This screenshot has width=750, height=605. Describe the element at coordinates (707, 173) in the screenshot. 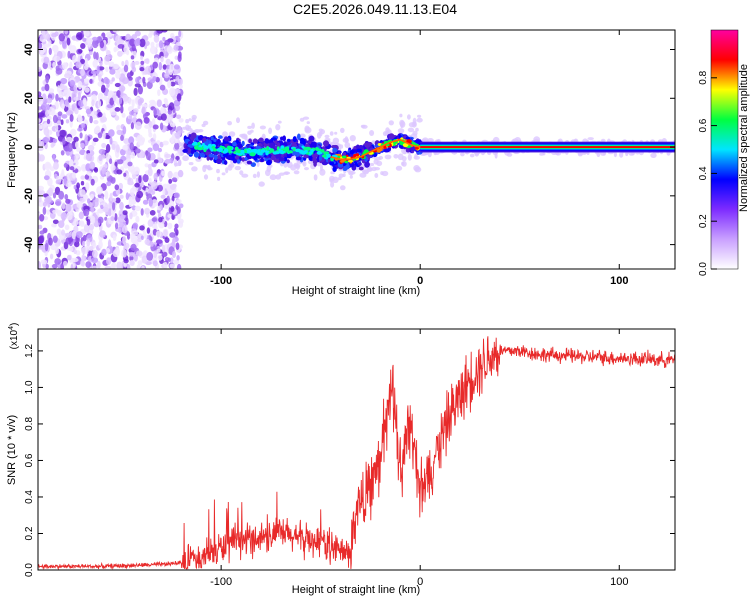

I see `colorbar-ticks: 0.0 0.2 0.4 0.6 0.8` at that location.